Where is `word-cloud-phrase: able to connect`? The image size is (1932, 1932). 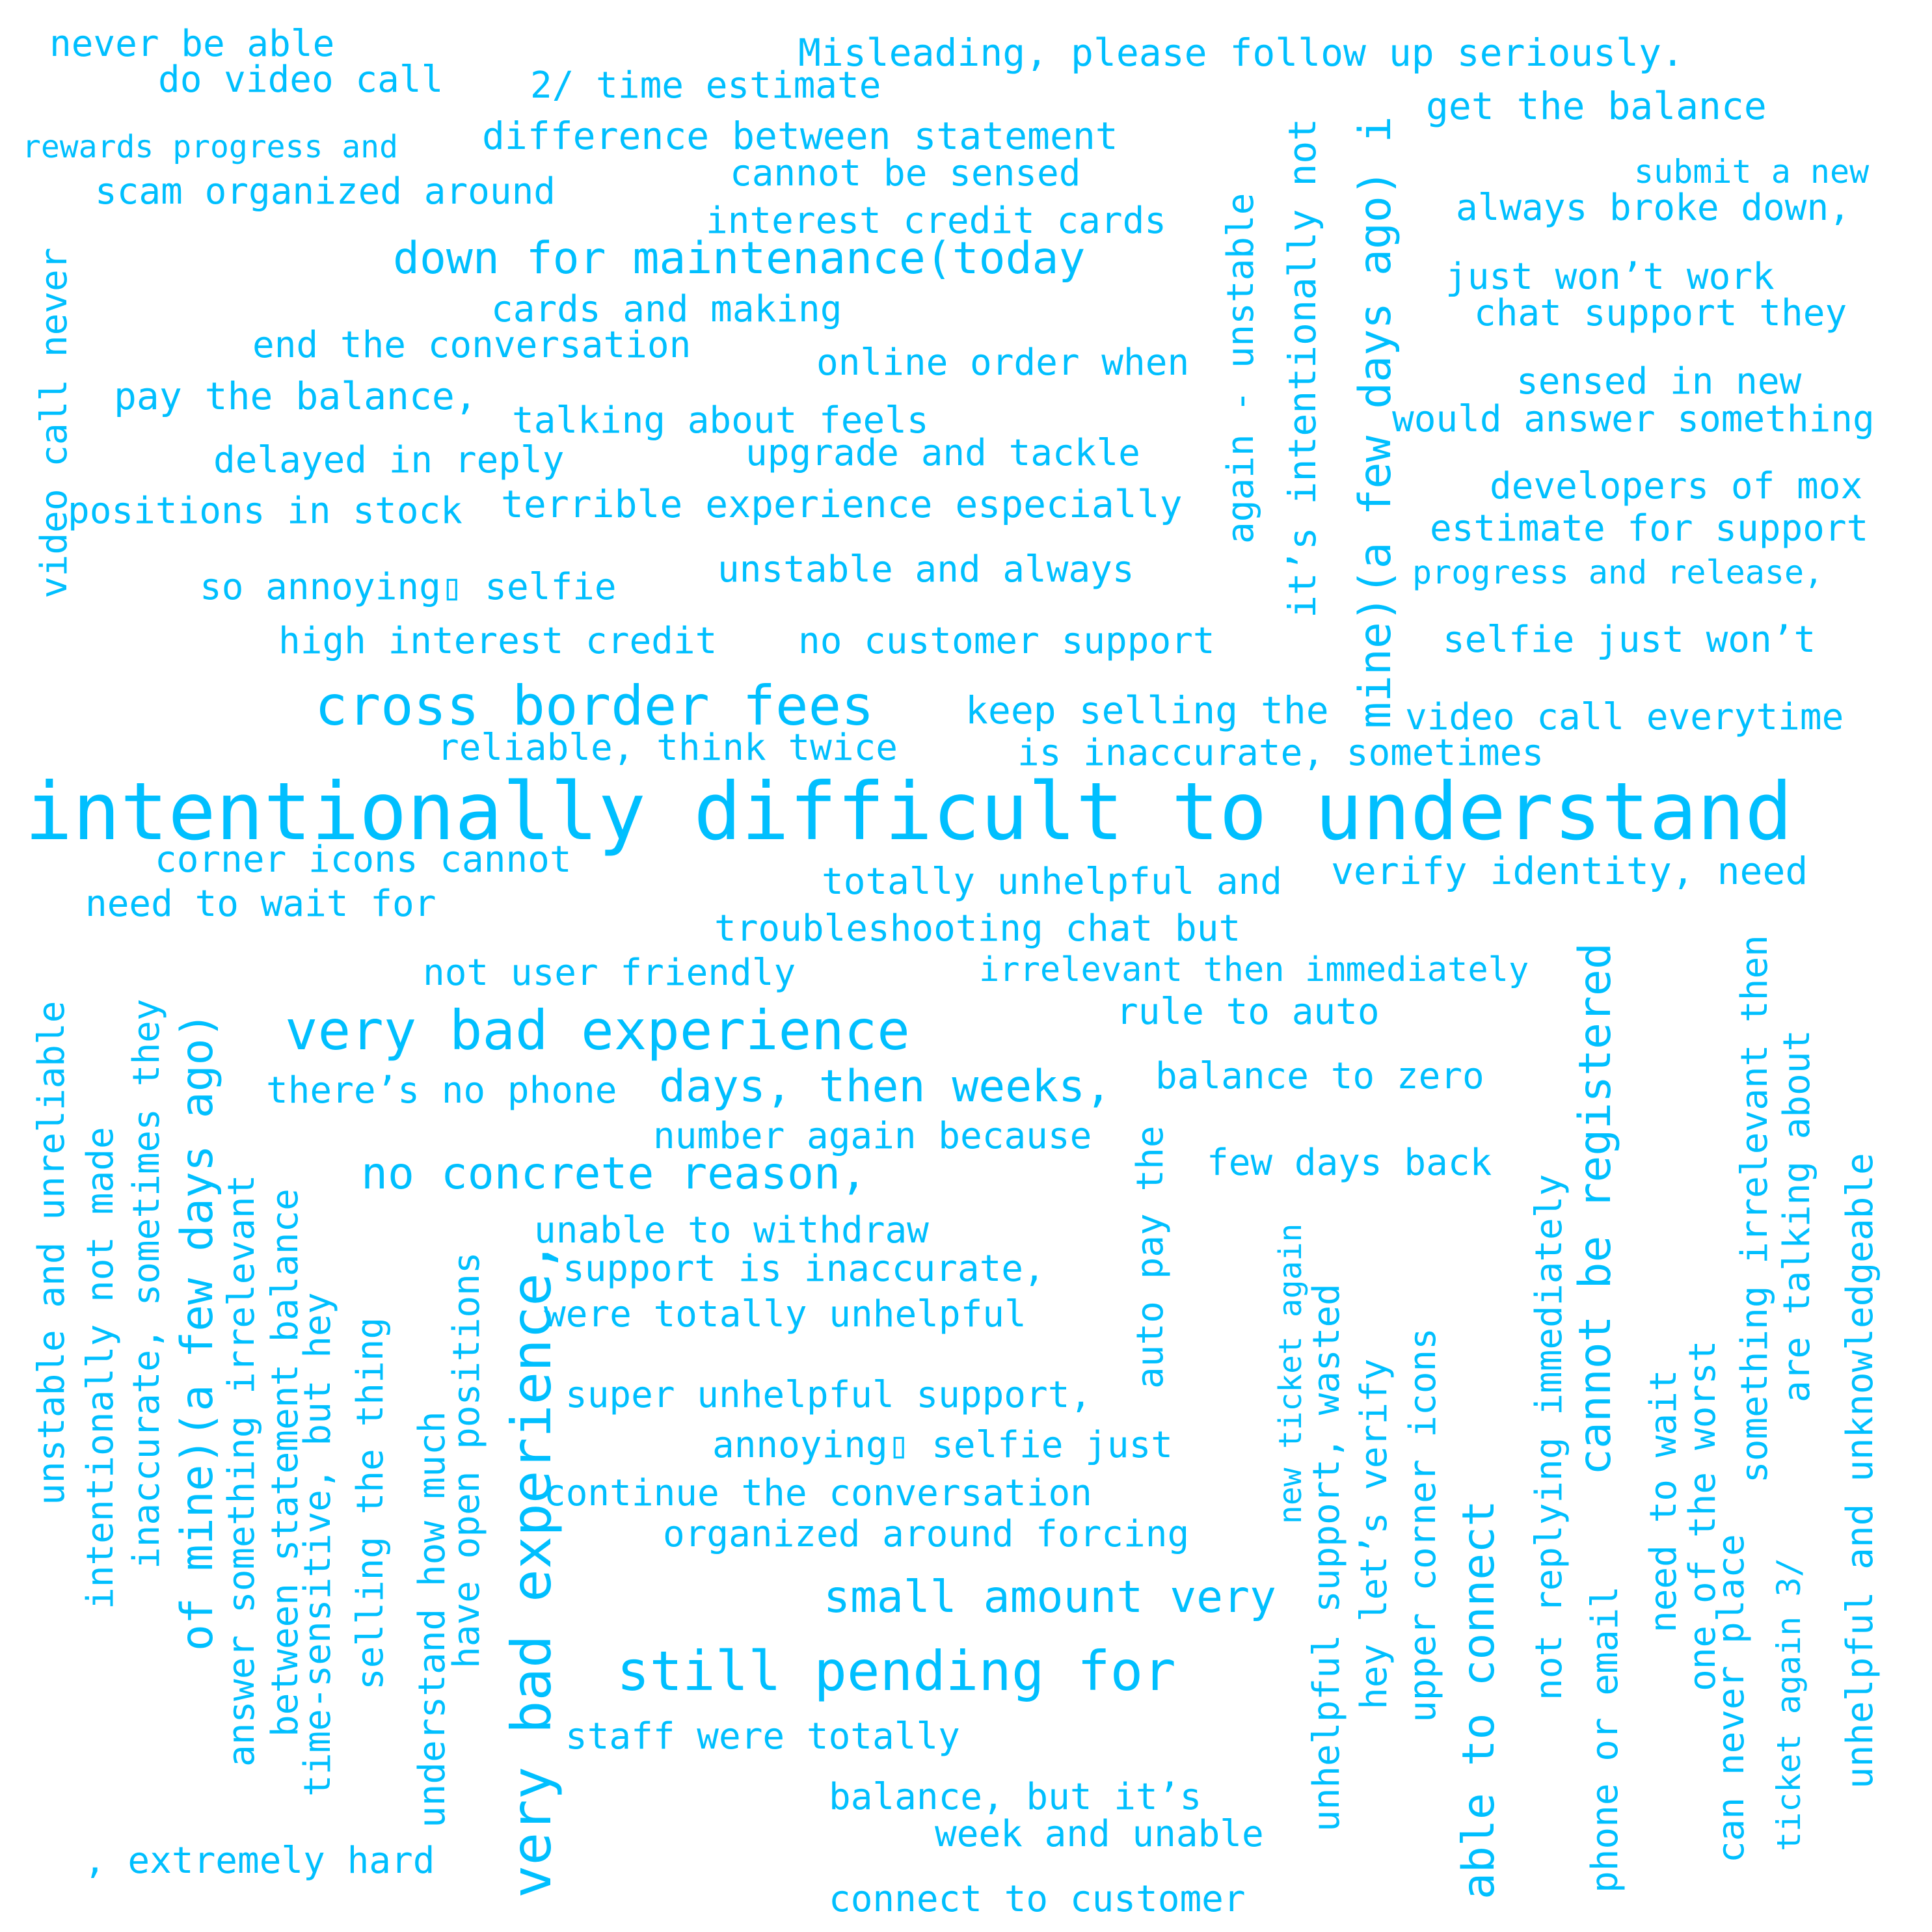 word-cloud-phrase: able to connect is located at coordinates (1479, 1699).